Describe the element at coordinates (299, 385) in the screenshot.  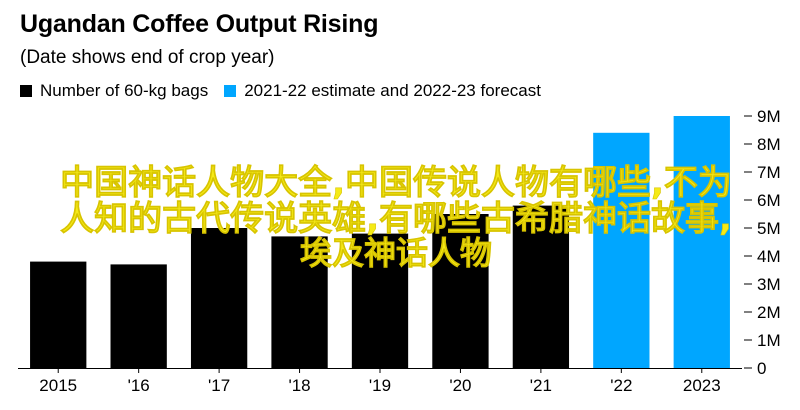
I see `x-tick-label-3: '18` at that location.